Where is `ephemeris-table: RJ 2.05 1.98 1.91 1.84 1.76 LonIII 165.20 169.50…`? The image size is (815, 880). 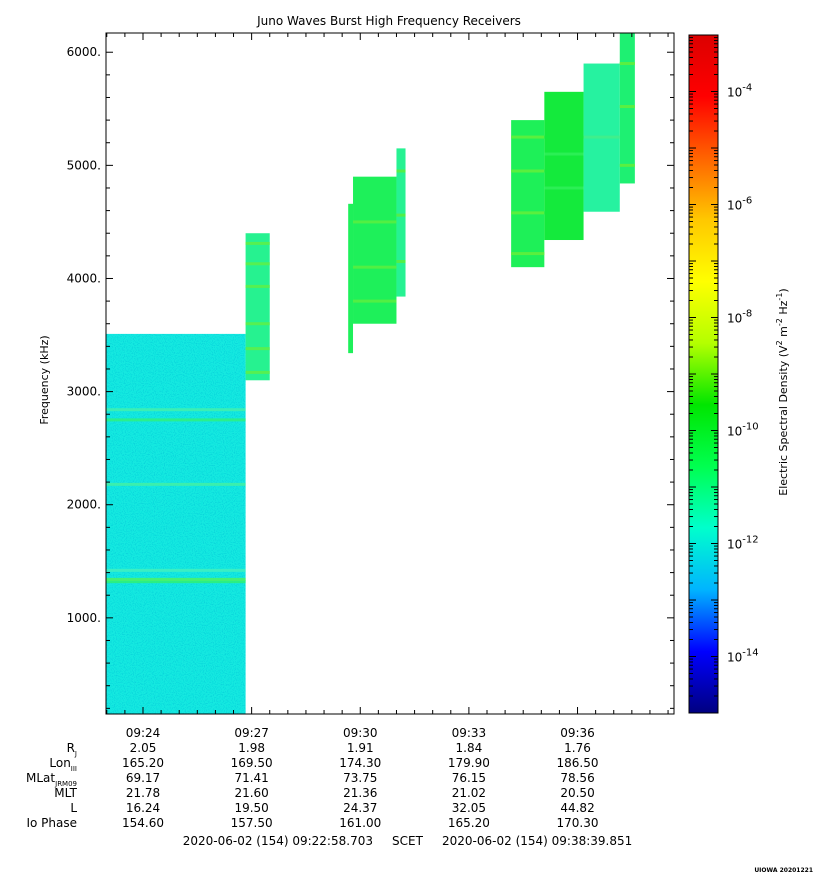 ephemeris-table: RJ 2.05 1.98 1.91 1.84 1.76 LonIII 165.20 169.50… is located at coordinates (312, 785).